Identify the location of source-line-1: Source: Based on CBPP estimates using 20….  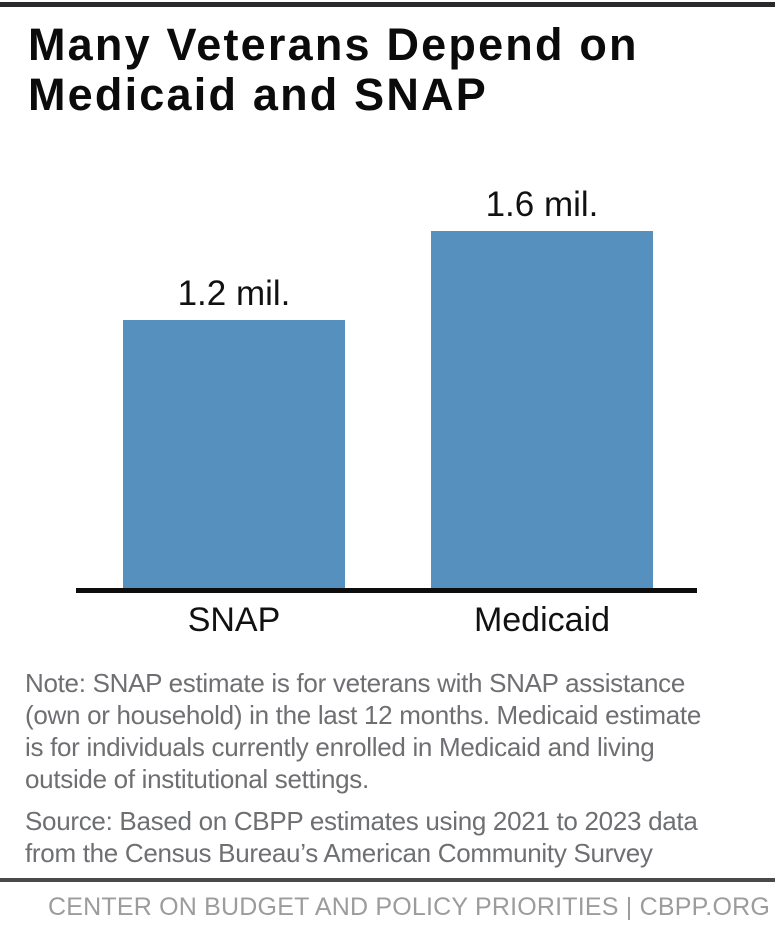
(361, 821).